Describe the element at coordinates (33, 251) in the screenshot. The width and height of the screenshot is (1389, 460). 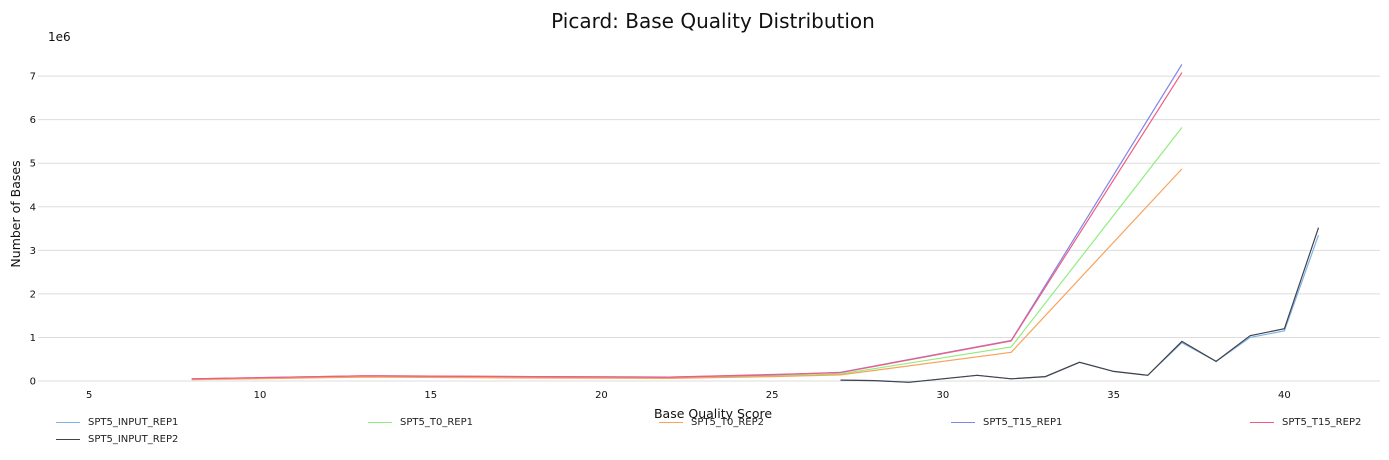
I see `y-tick-label: 3` at that location.